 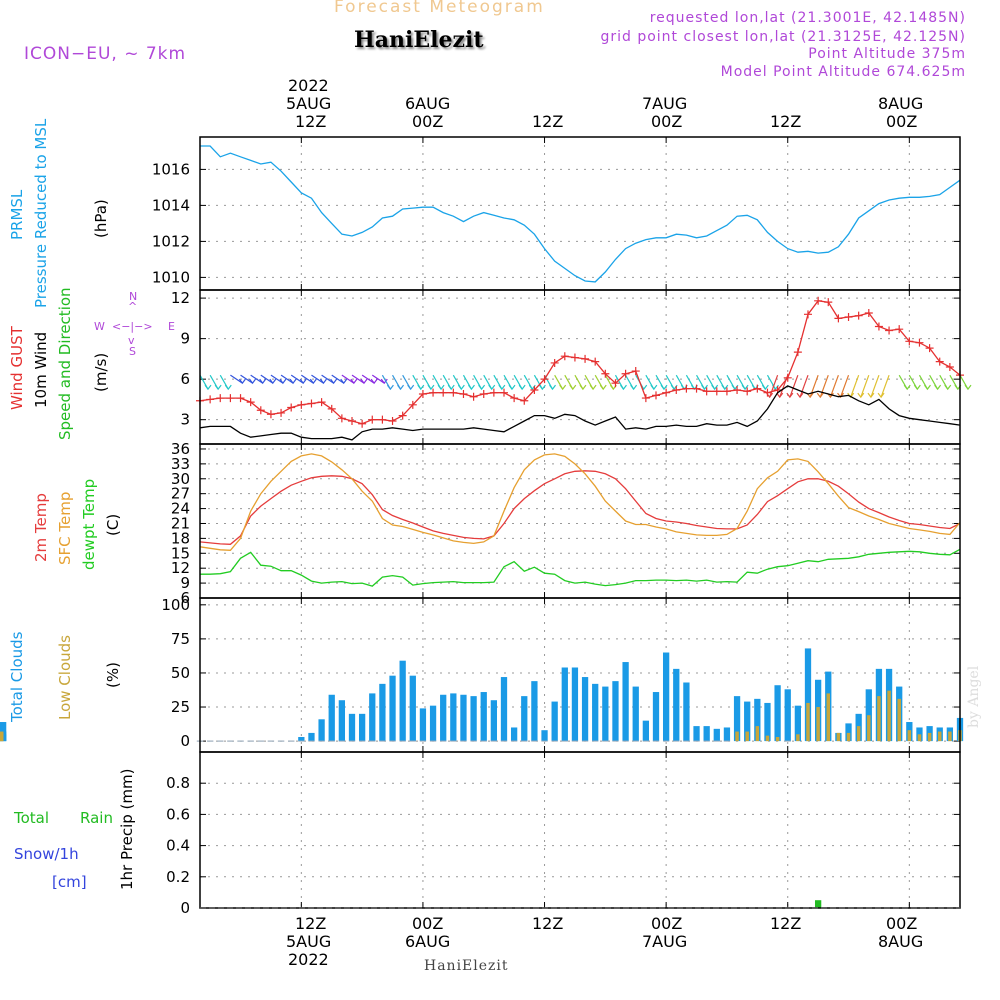 What do you see at coordinates (136, 325) in the screenshot?
I see `wind-compass: N S W E <−|−> ^ v` at bounding box center [136, 325].